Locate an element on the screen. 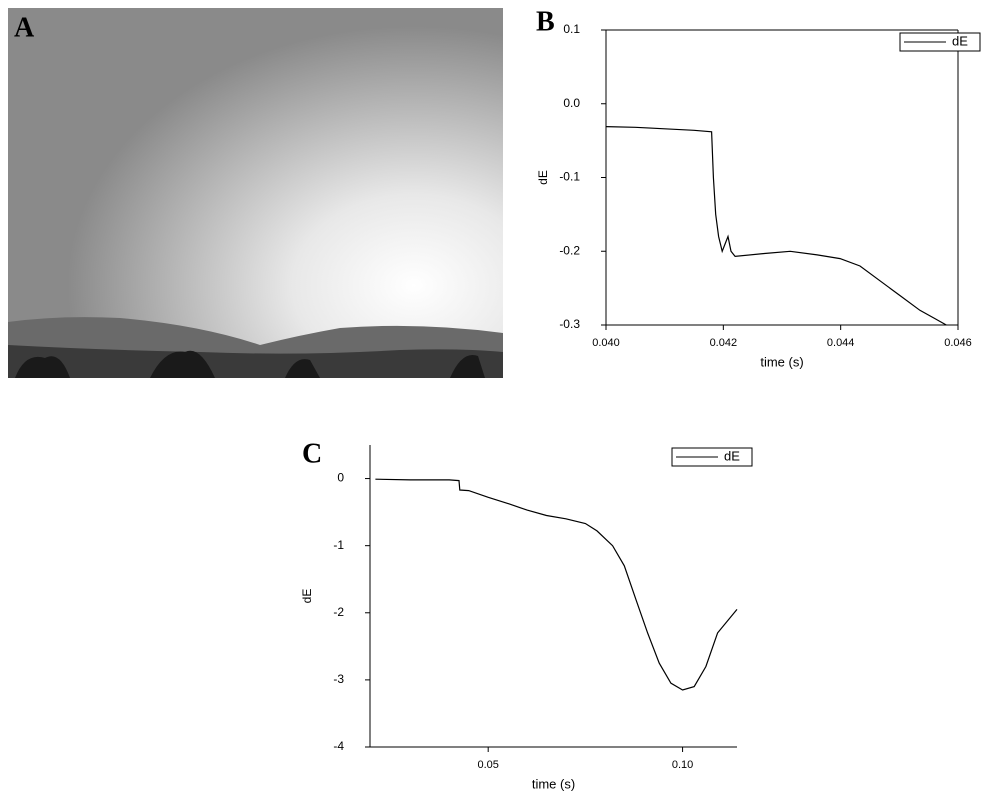  y-tick-label: -4 is located at coordinates (338, 746).